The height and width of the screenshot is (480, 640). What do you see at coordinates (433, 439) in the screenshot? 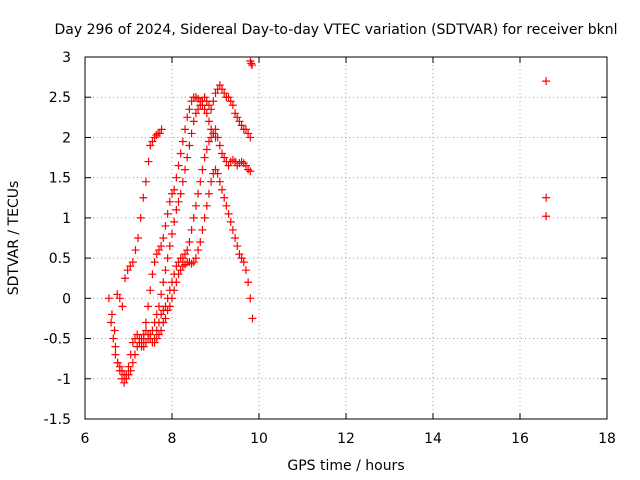
I see `x-tick-label: 14` at bounding box center [433, 439].